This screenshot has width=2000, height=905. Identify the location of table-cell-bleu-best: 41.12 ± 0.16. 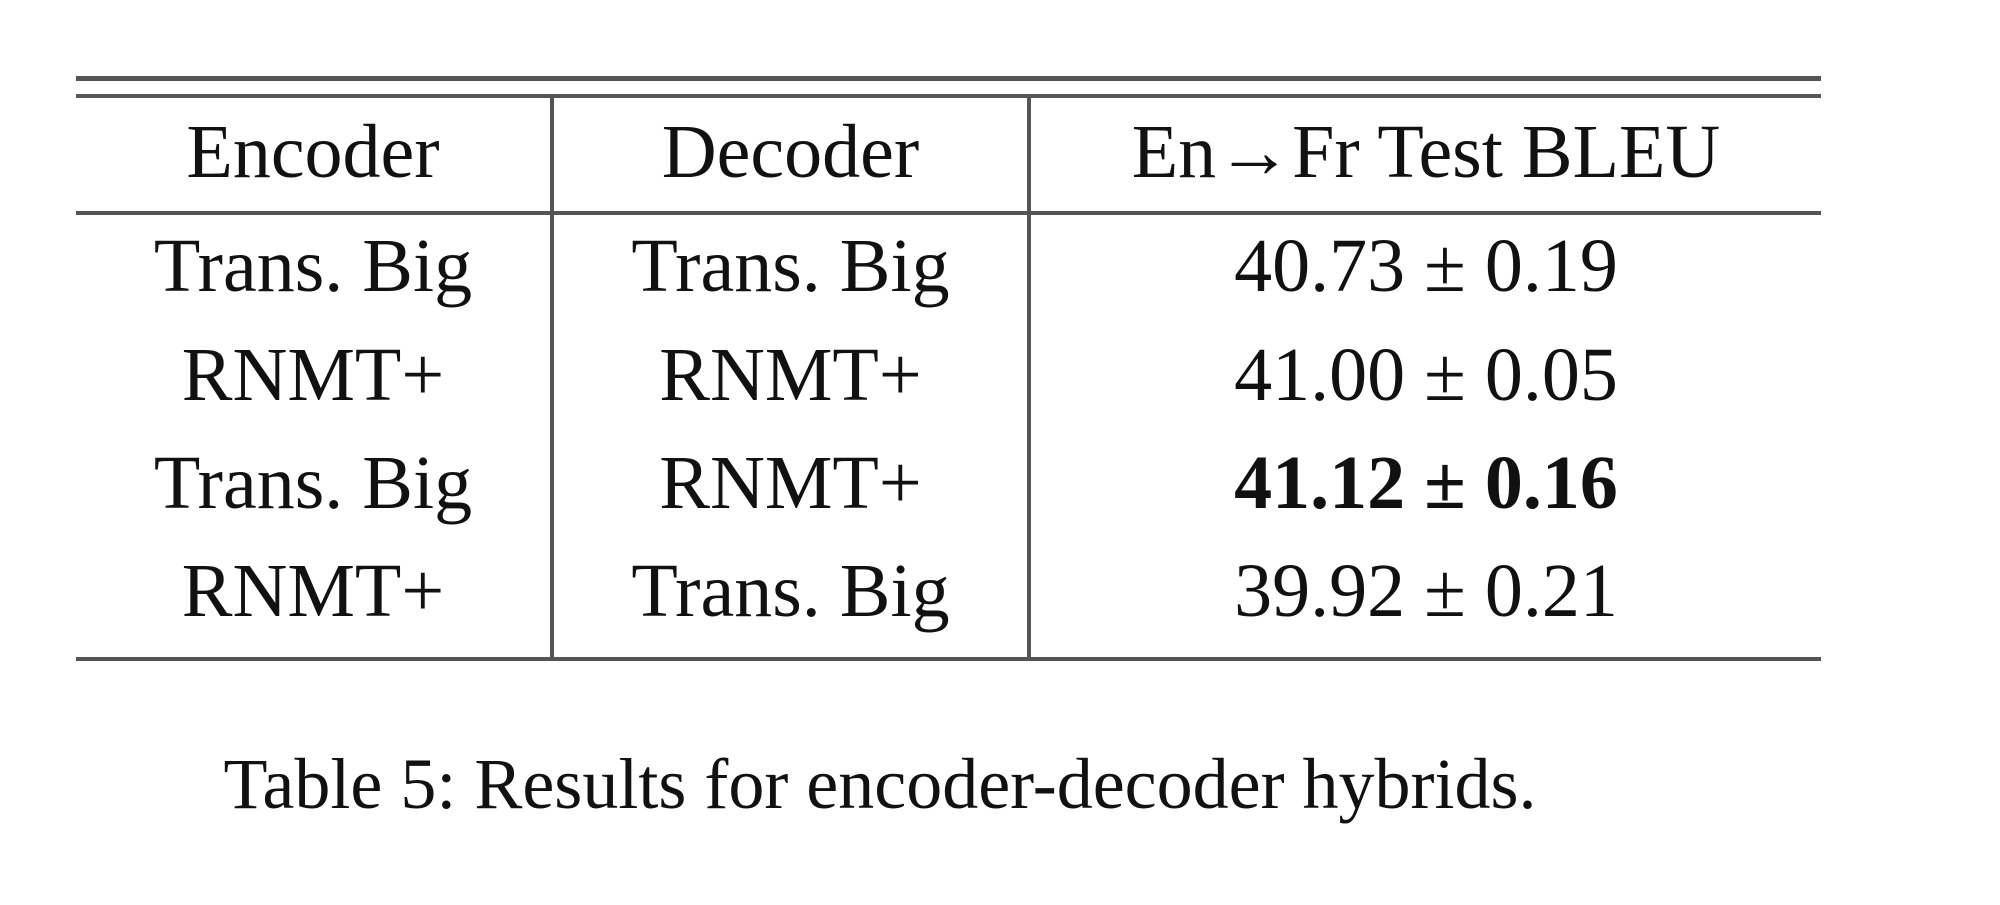
(1426, 483).